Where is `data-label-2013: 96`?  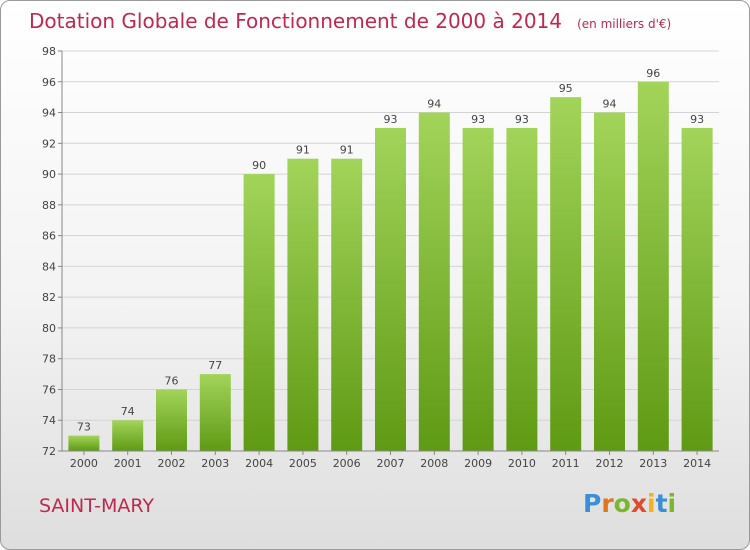
data-label-2013: 96 is located at coordinates (653, 73).